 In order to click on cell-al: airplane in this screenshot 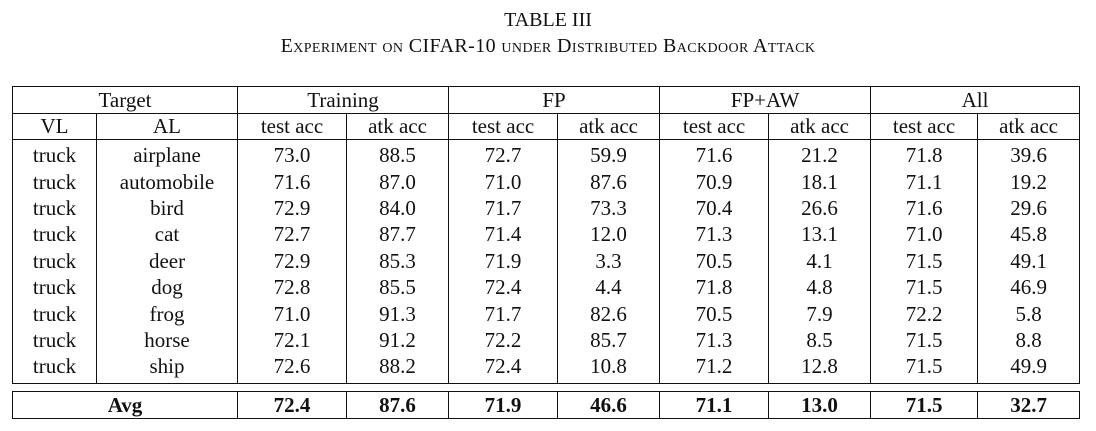, I will do `click(167, 154)`.